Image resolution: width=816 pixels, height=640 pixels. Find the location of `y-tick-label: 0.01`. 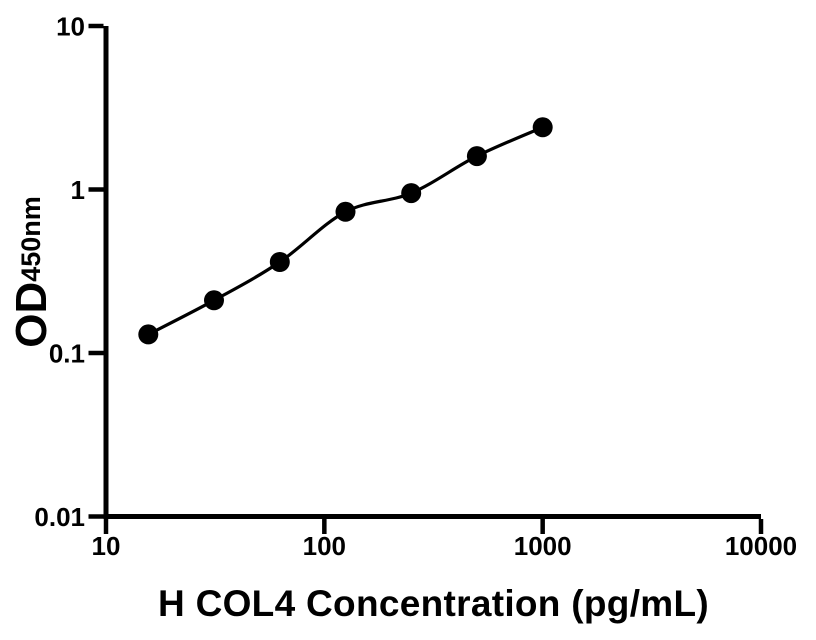

y-tick-label: 0.01 is located at coordinates (59, 517).